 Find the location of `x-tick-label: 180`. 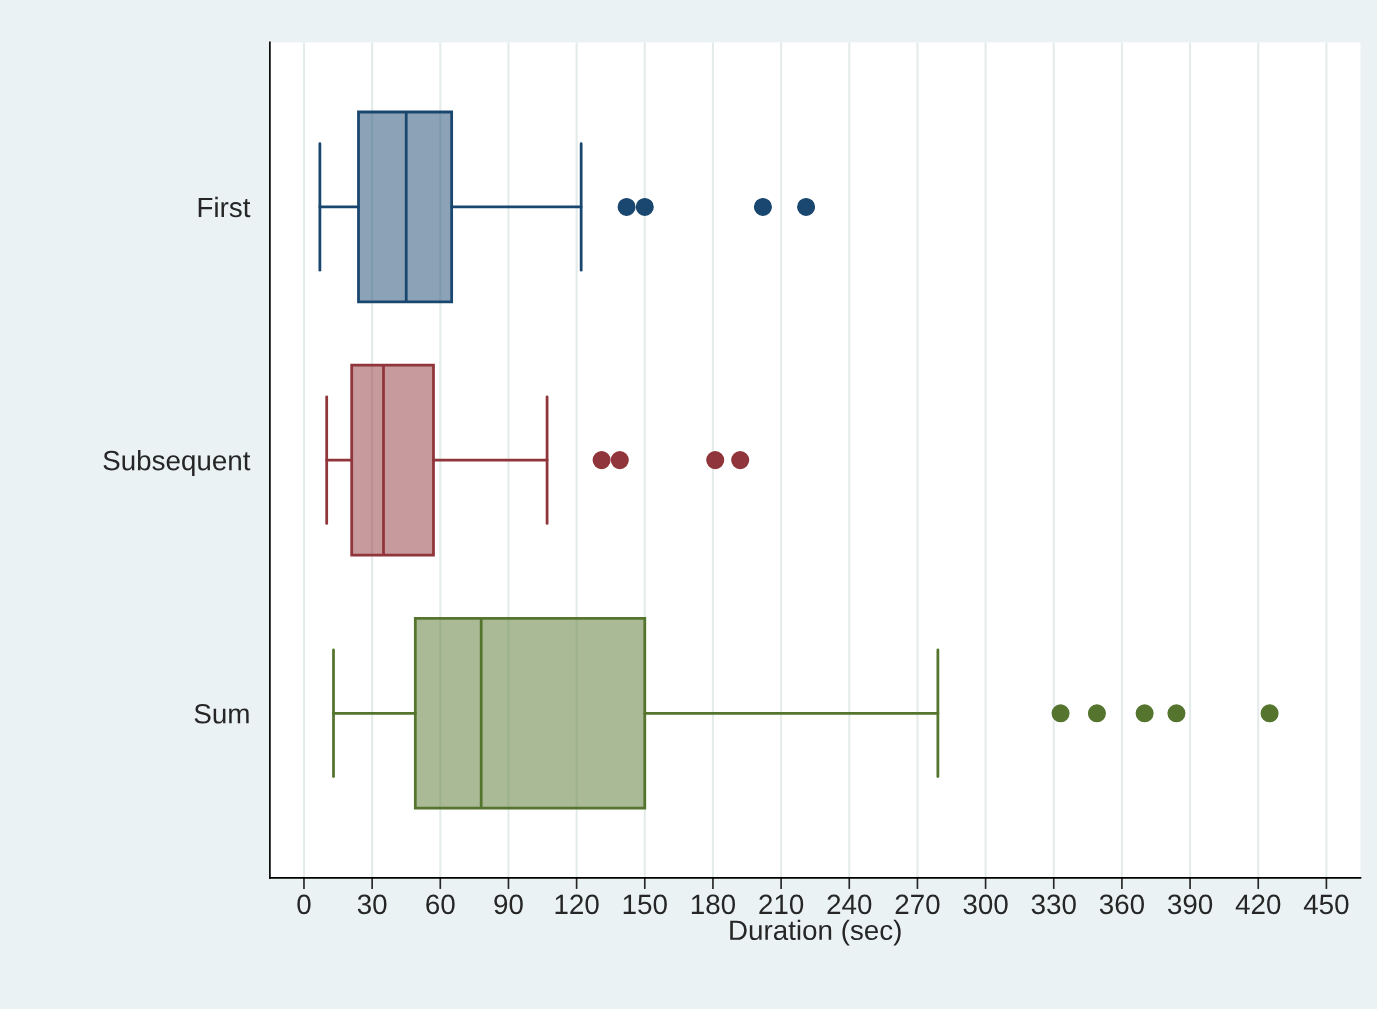

x-tick-label: 180 is located at coordinates (713, 904).